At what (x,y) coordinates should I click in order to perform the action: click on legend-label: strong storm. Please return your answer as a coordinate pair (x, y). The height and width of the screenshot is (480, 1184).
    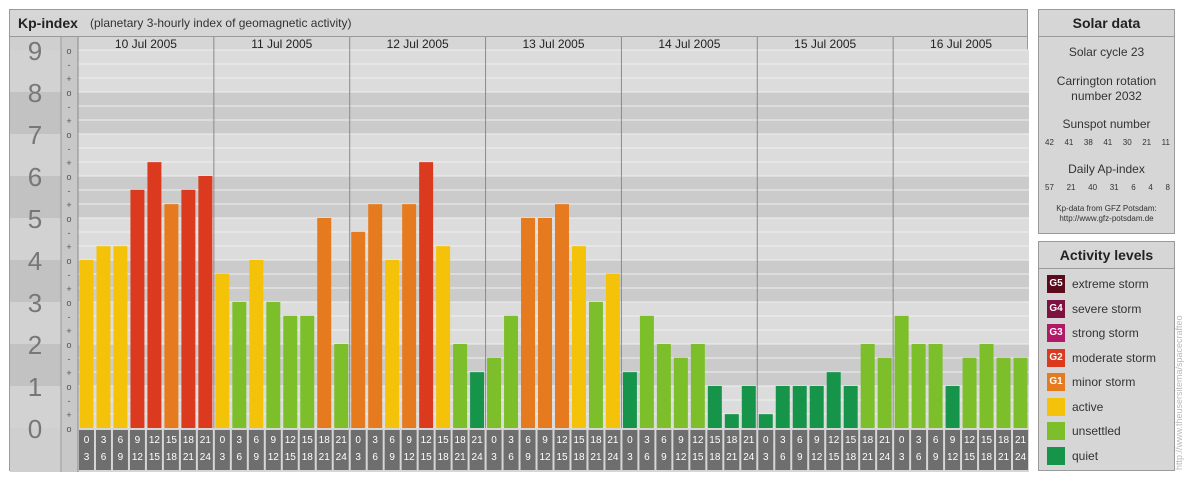
    Looking at the image, I should click on (1105, 333).